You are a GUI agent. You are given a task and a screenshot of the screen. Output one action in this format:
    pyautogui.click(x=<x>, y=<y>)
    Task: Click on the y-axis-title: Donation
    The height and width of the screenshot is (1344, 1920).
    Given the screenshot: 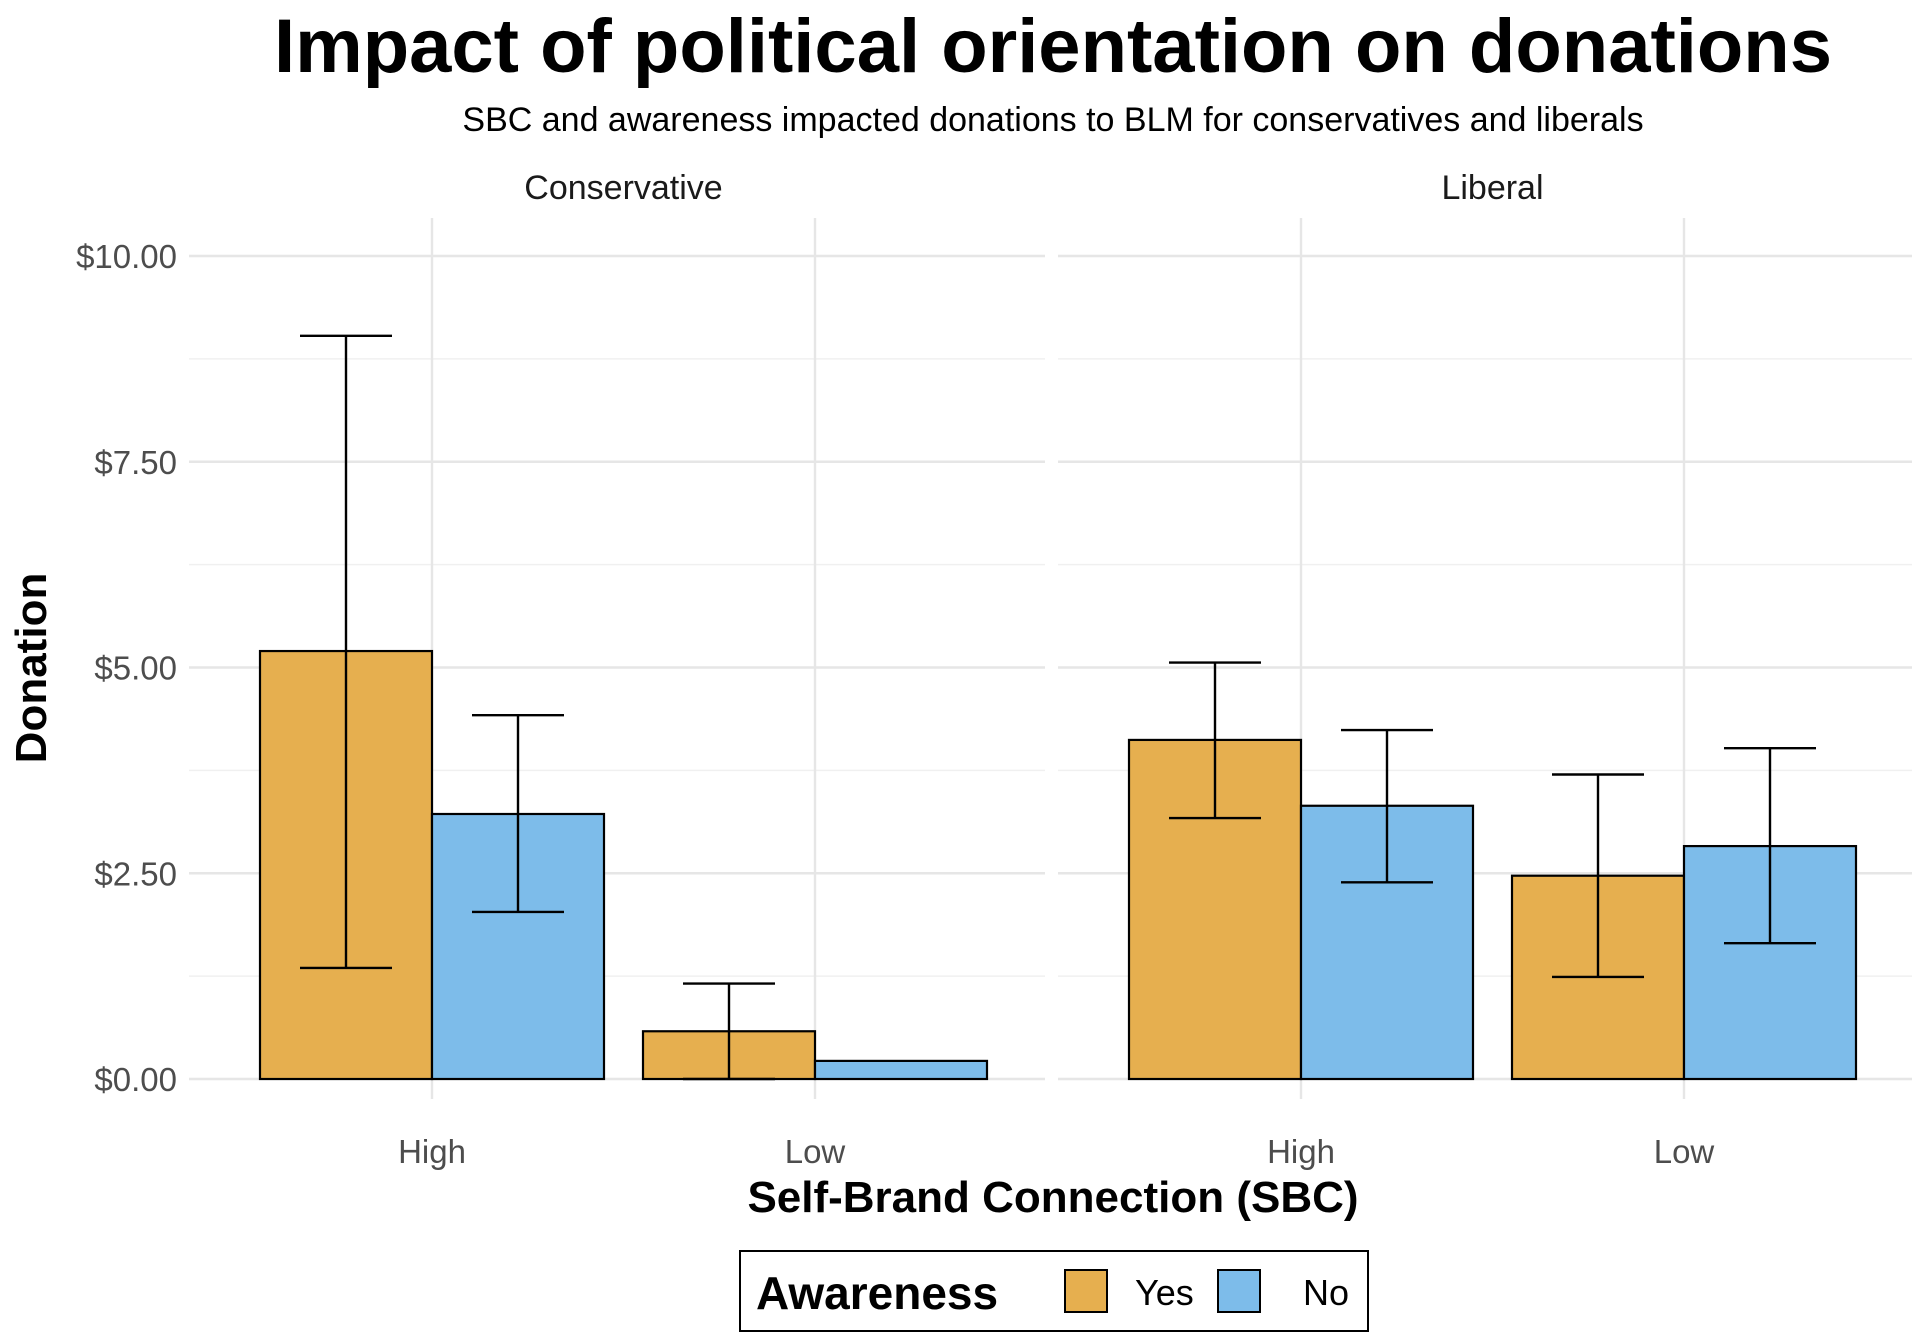 What is the action you would take?
    pyautogui.click(x=31, y=668)
    